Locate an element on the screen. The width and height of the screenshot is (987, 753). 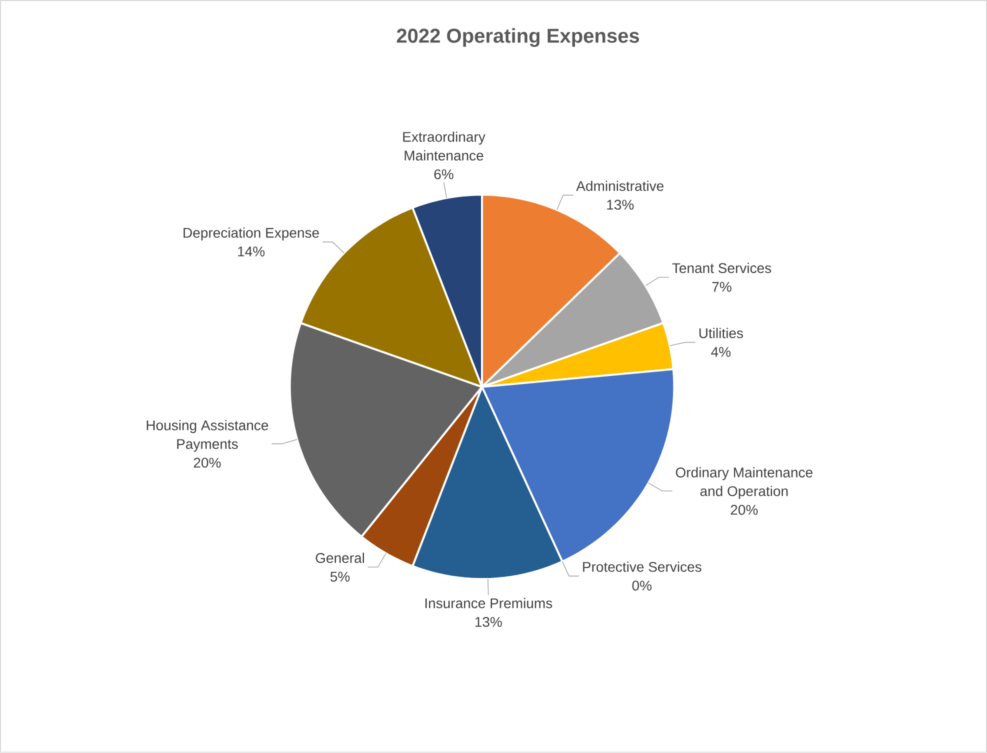
slice-label: Extraordinary Maintenance is located at coordinates (444, 146).